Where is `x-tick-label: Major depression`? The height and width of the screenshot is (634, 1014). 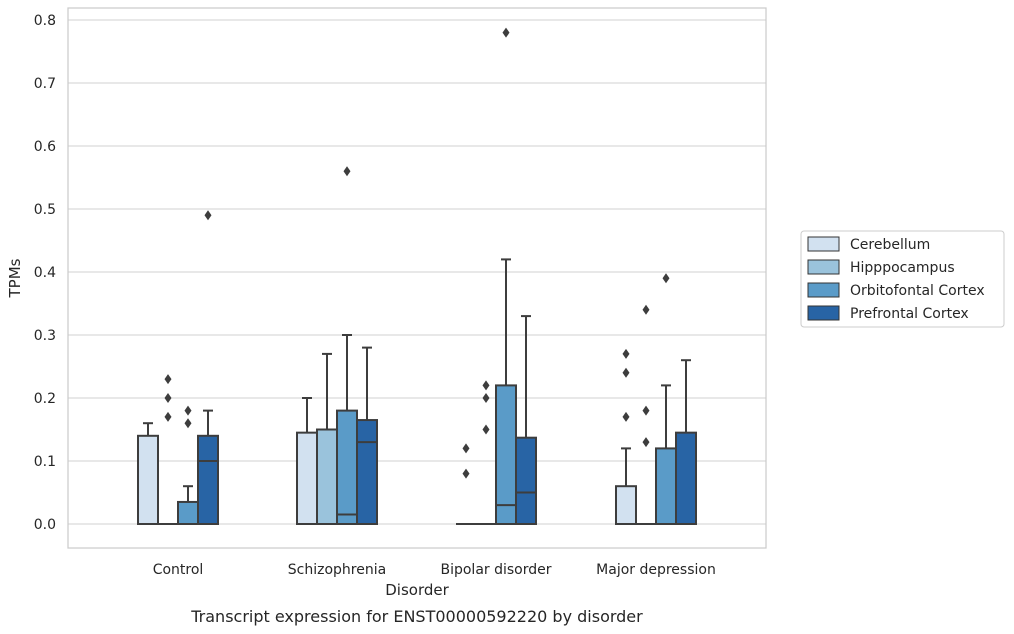 x-tick-label: Major depression is located at coordinates (656, 570).